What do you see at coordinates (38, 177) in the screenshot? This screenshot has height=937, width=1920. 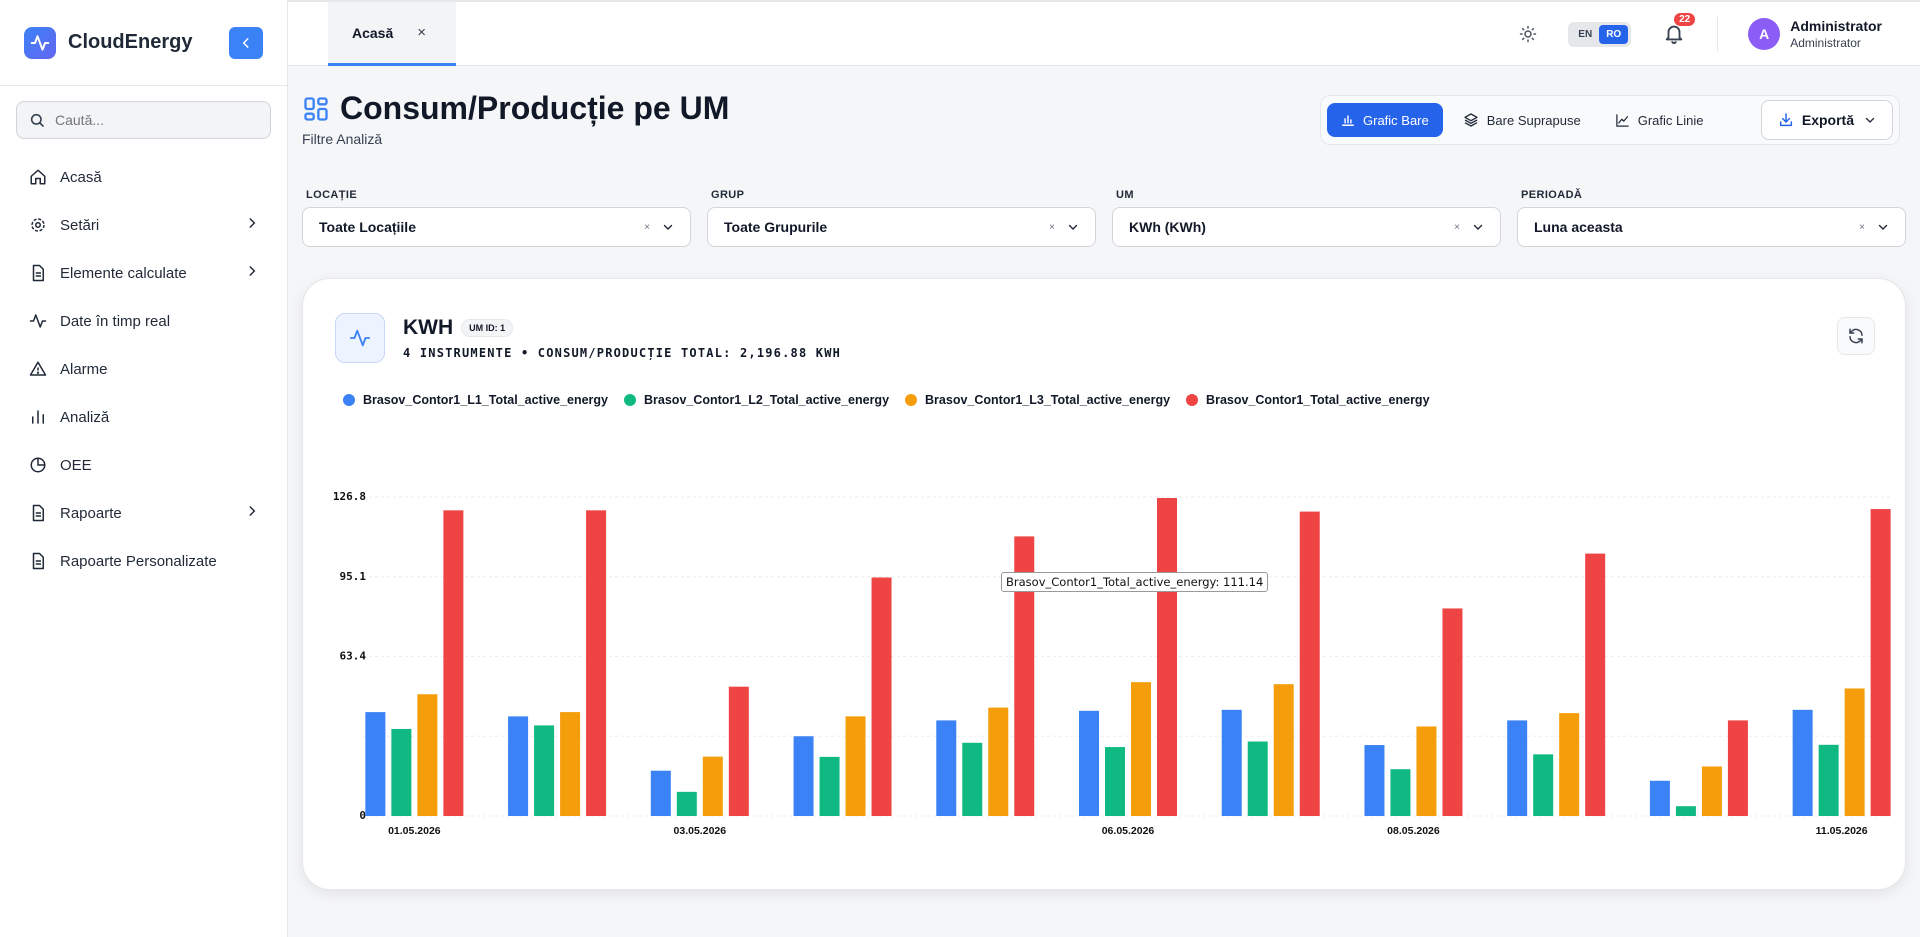 I see `home-icon` at bounding box center [38, 177].